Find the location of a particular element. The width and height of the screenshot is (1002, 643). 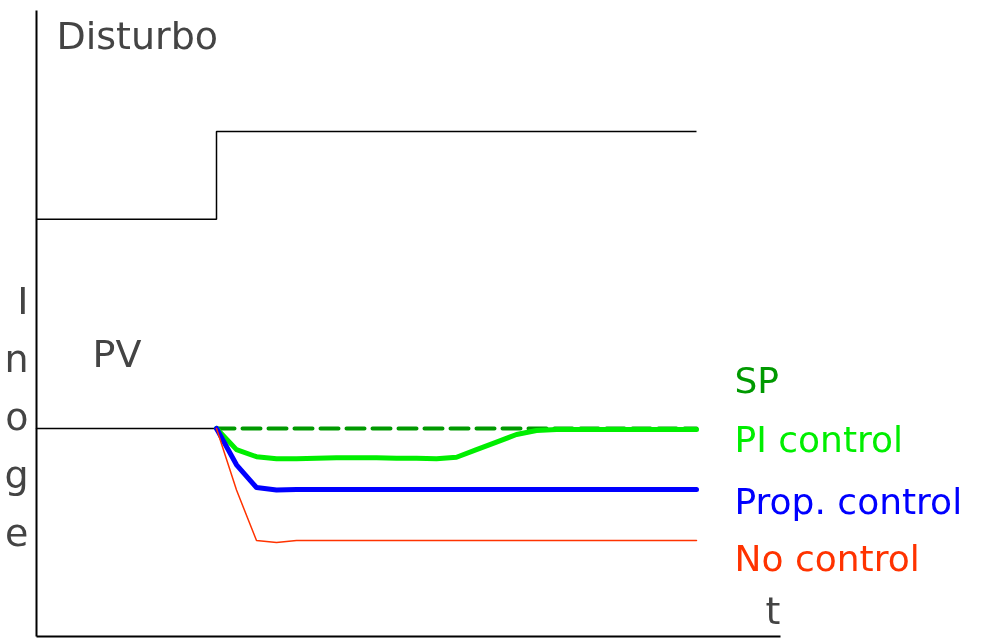

series-label: SP is located at coordinates (757, 380).